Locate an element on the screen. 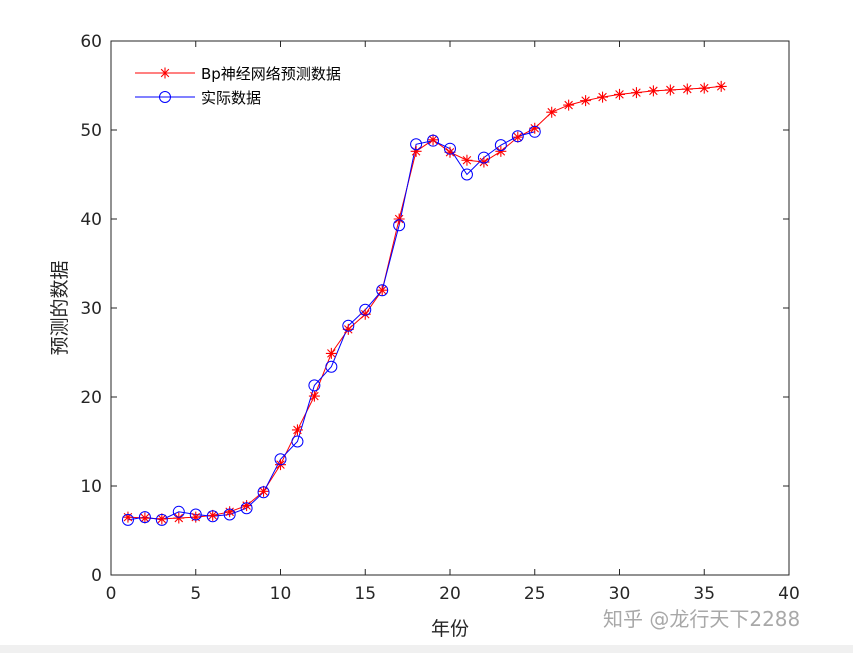 Image resolution: width=853 pixels, height=653 pixels. y-tick-label: 0 is located at coordinates (96, 576).